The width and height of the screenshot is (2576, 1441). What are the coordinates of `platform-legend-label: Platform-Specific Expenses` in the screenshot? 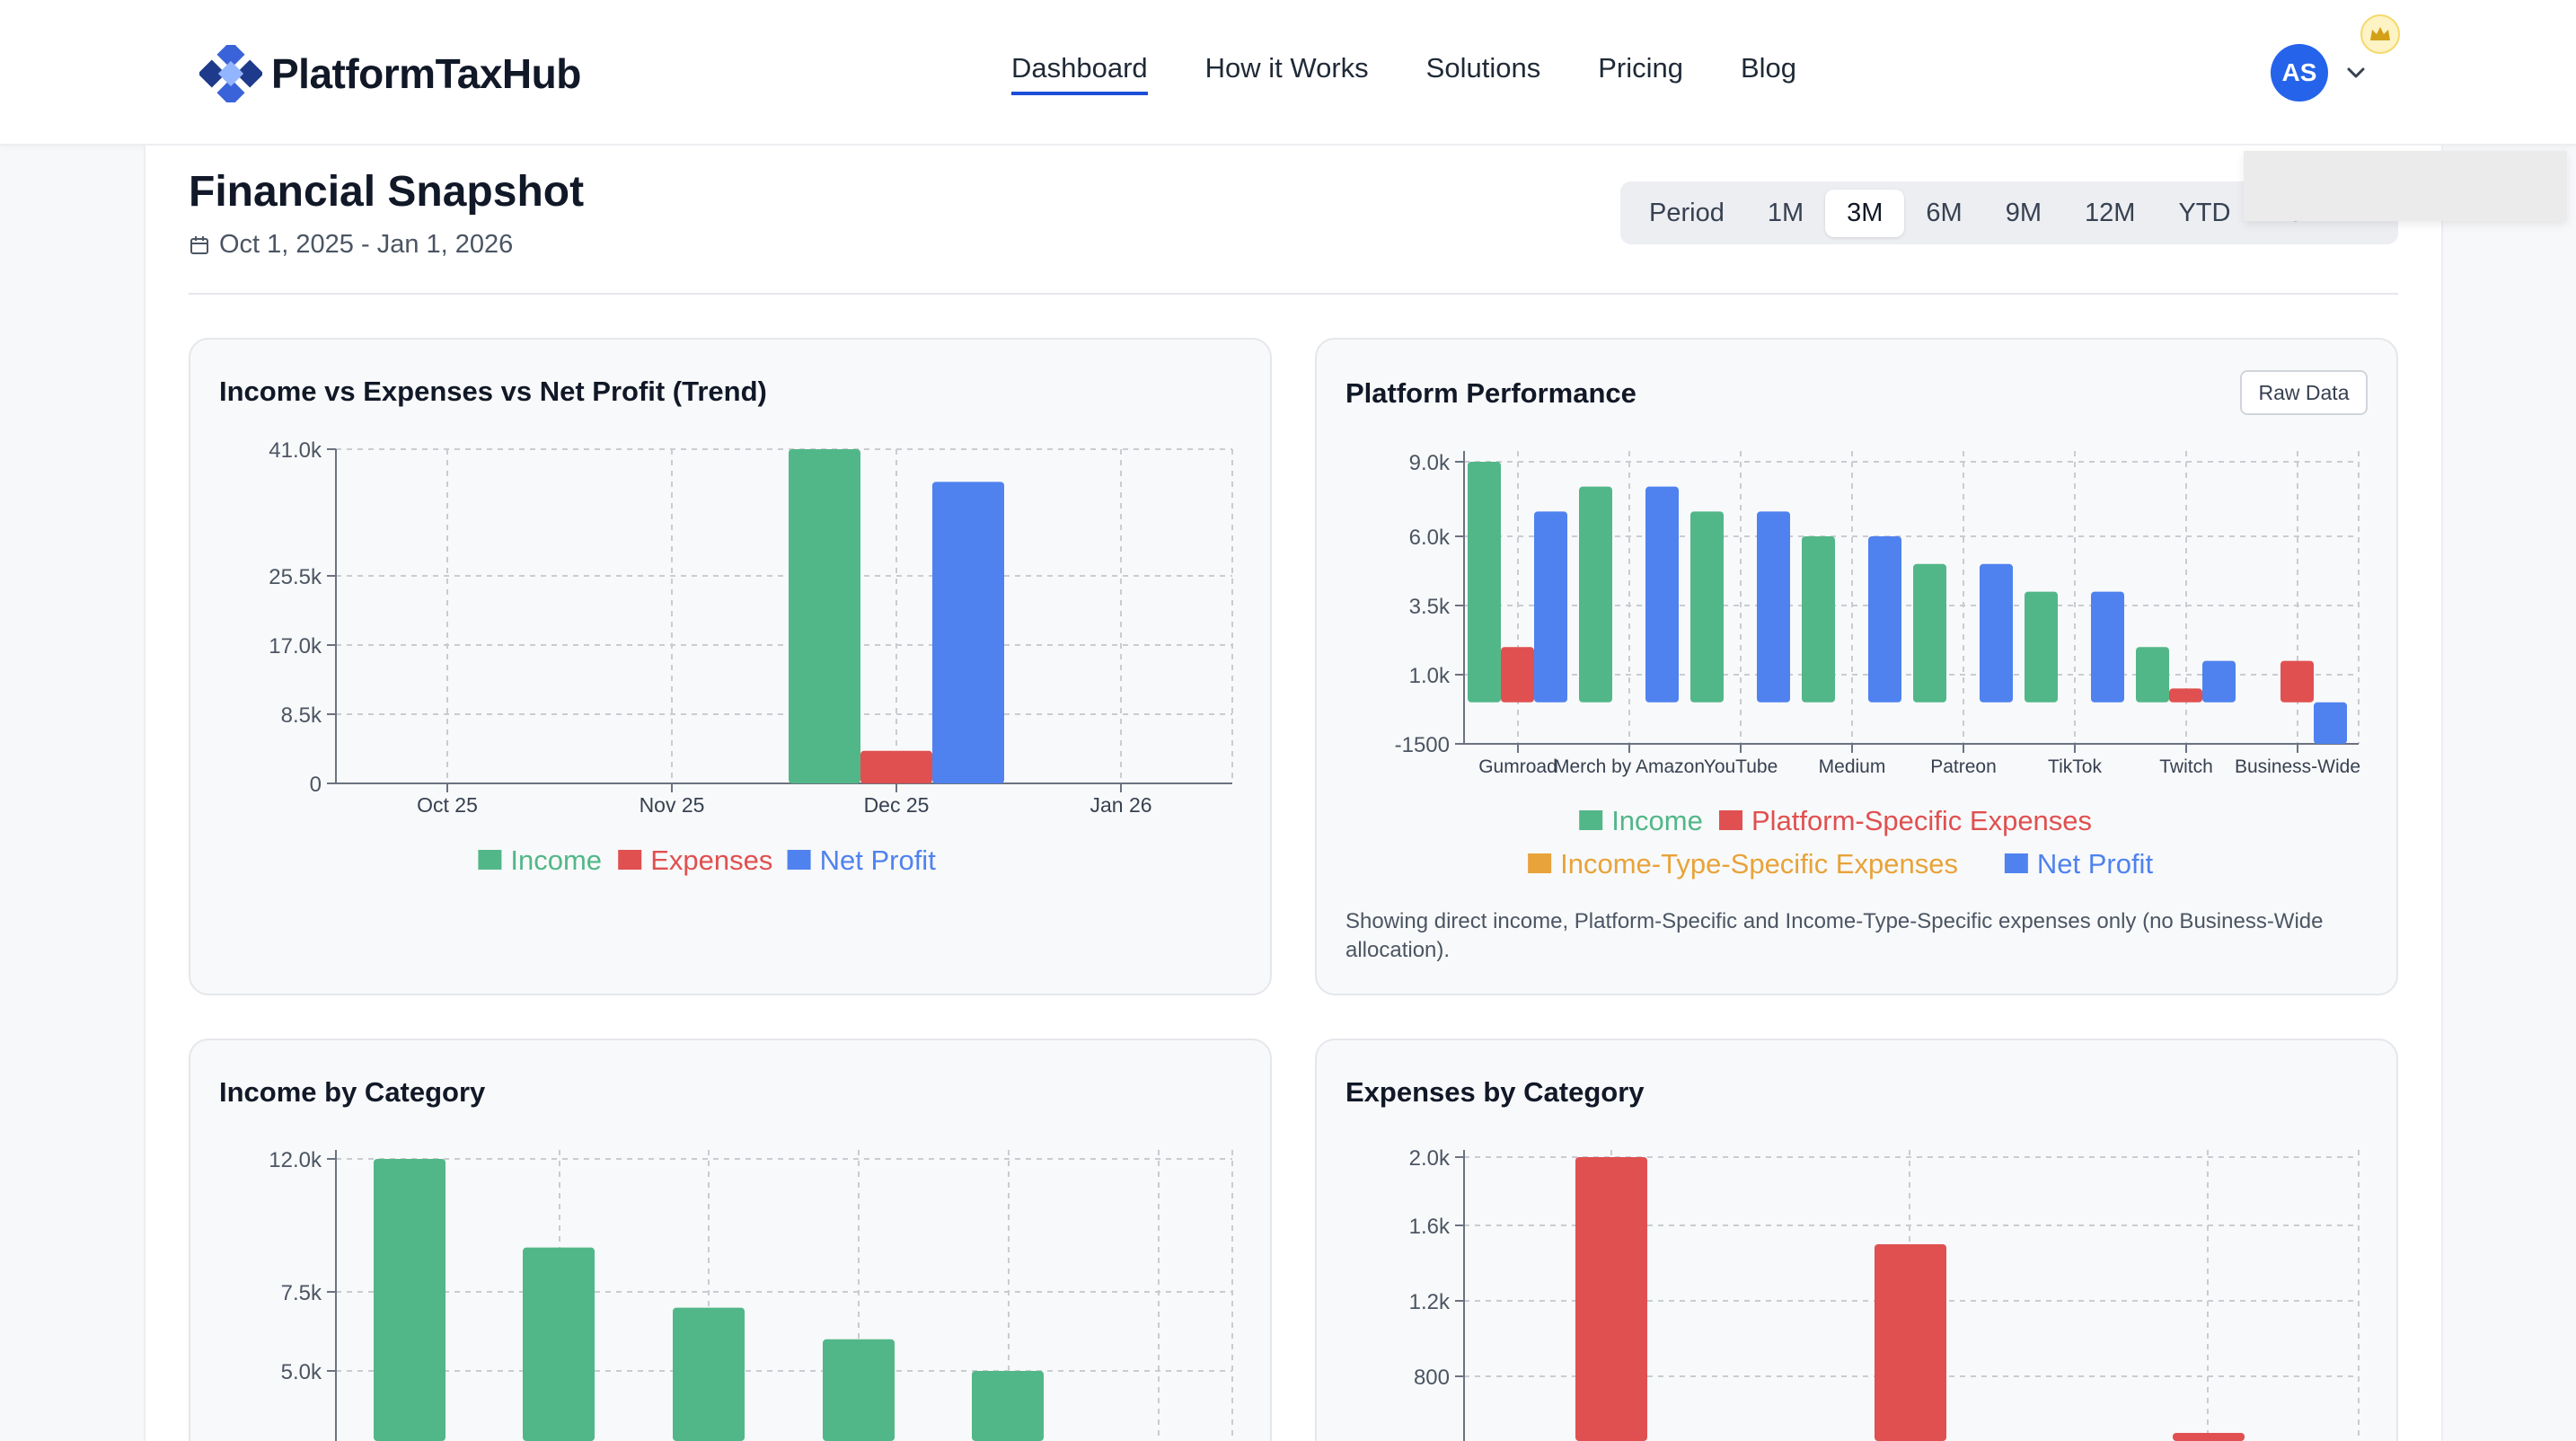 It's located at (1921, 821).